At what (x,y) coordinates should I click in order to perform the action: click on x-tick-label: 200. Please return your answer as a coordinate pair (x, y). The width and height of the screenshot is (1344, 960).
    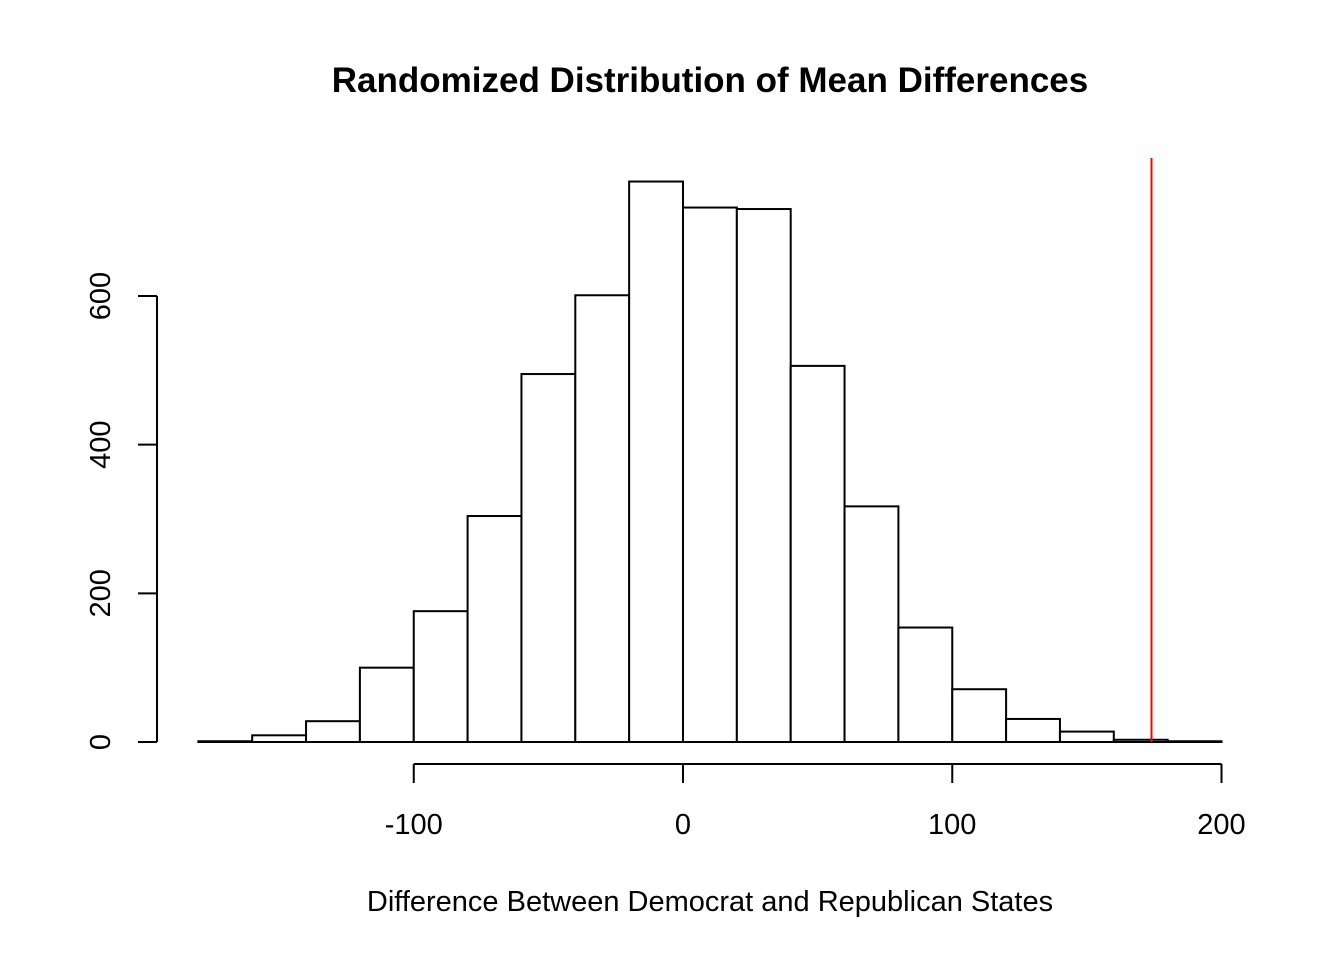
    Looking at the image, I should click on (1221, 825).